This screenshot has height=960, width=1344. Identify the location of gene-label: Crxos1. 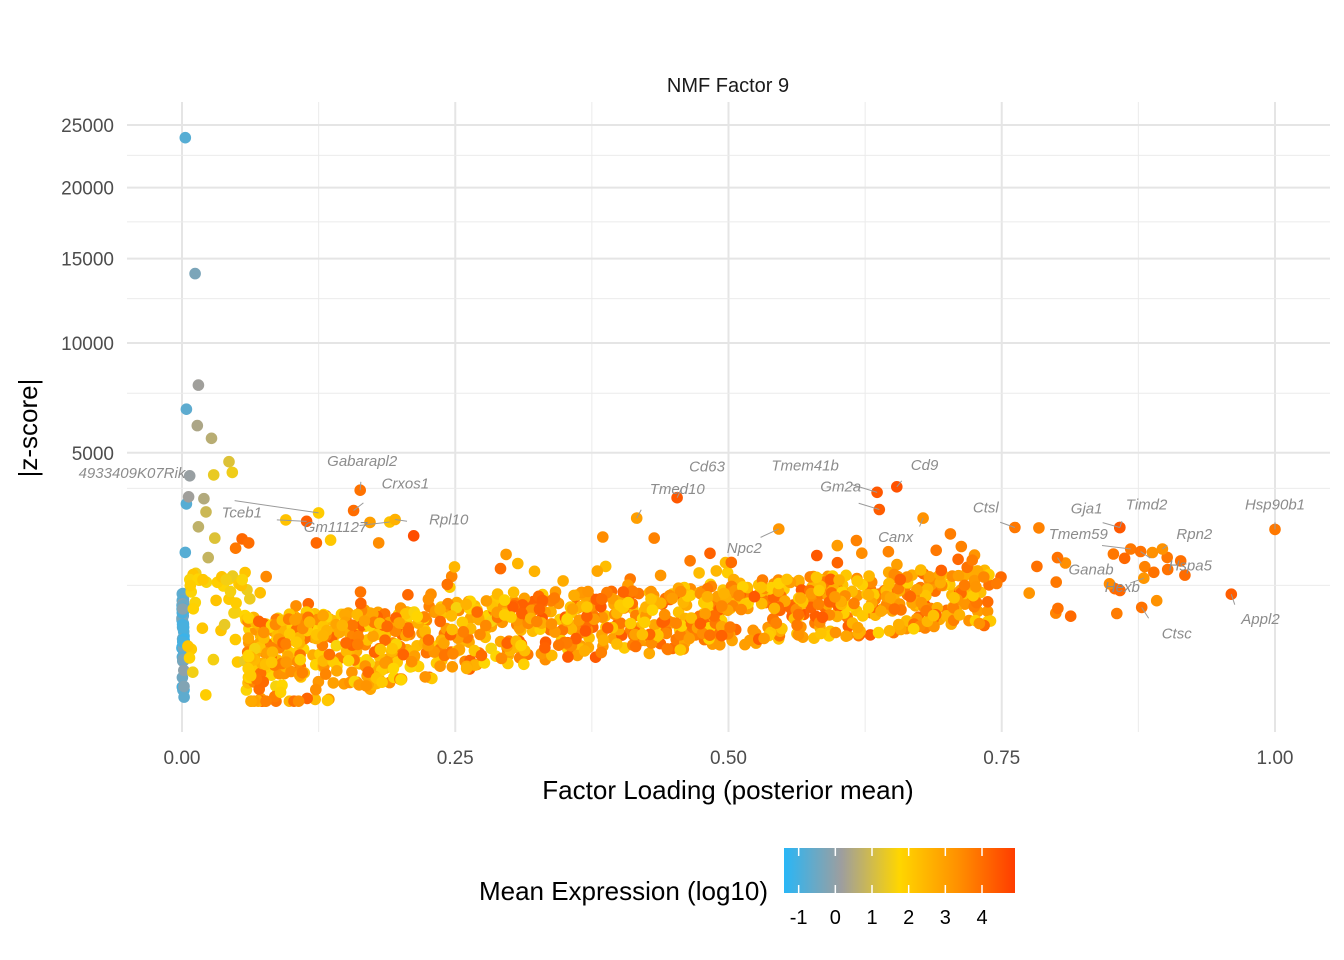
(406, 484).